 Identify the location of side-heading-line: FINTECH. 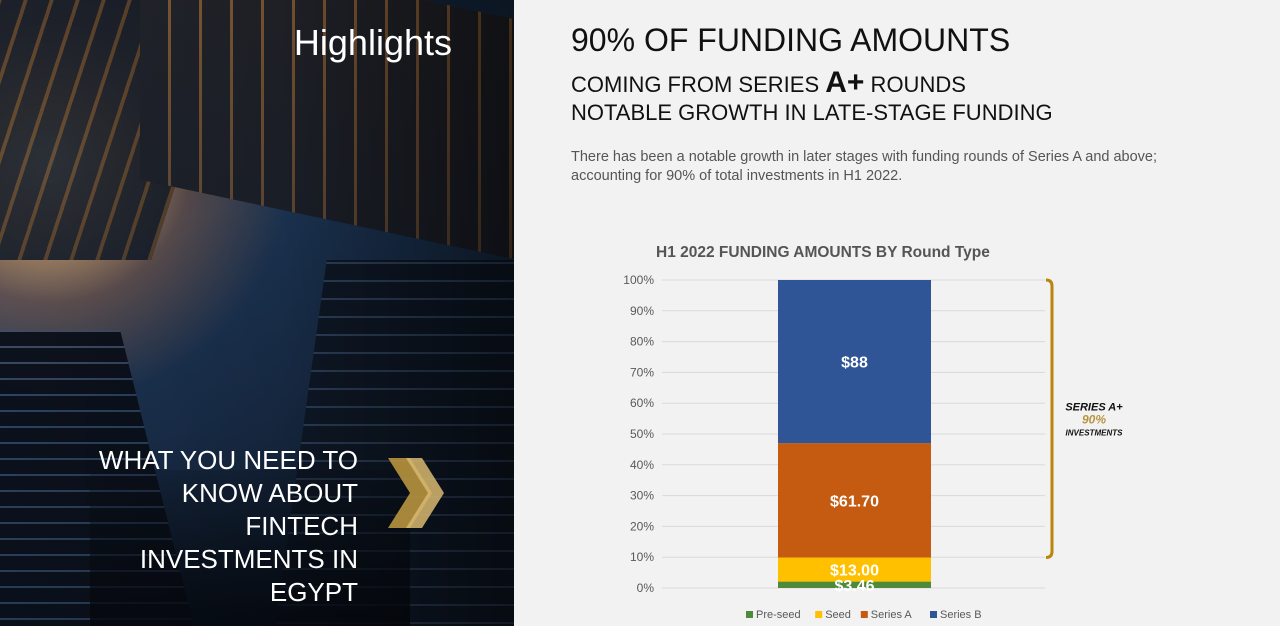
(301, 526).